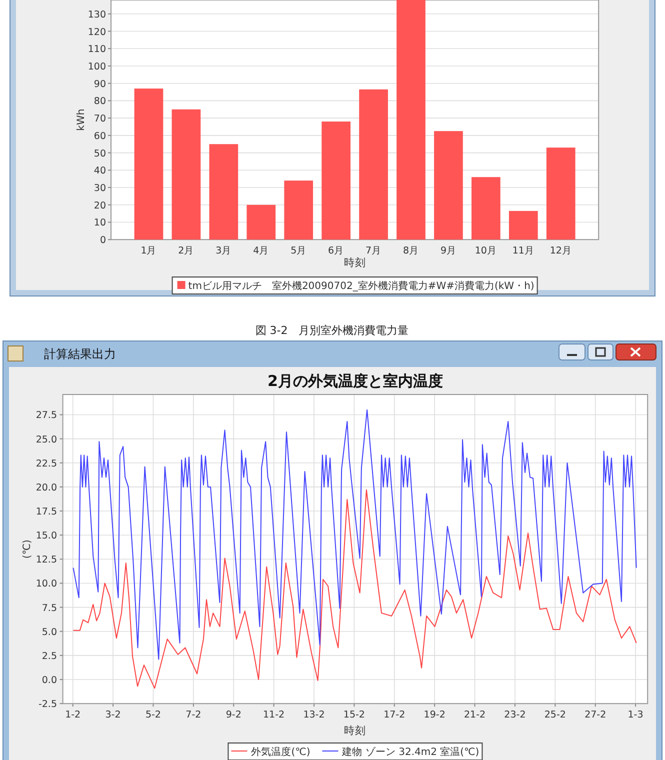 The image size is (665, 760). Describe the element at coordinates (97, 14) in the screenshot. I see `y-tick-label: 130` at that location.